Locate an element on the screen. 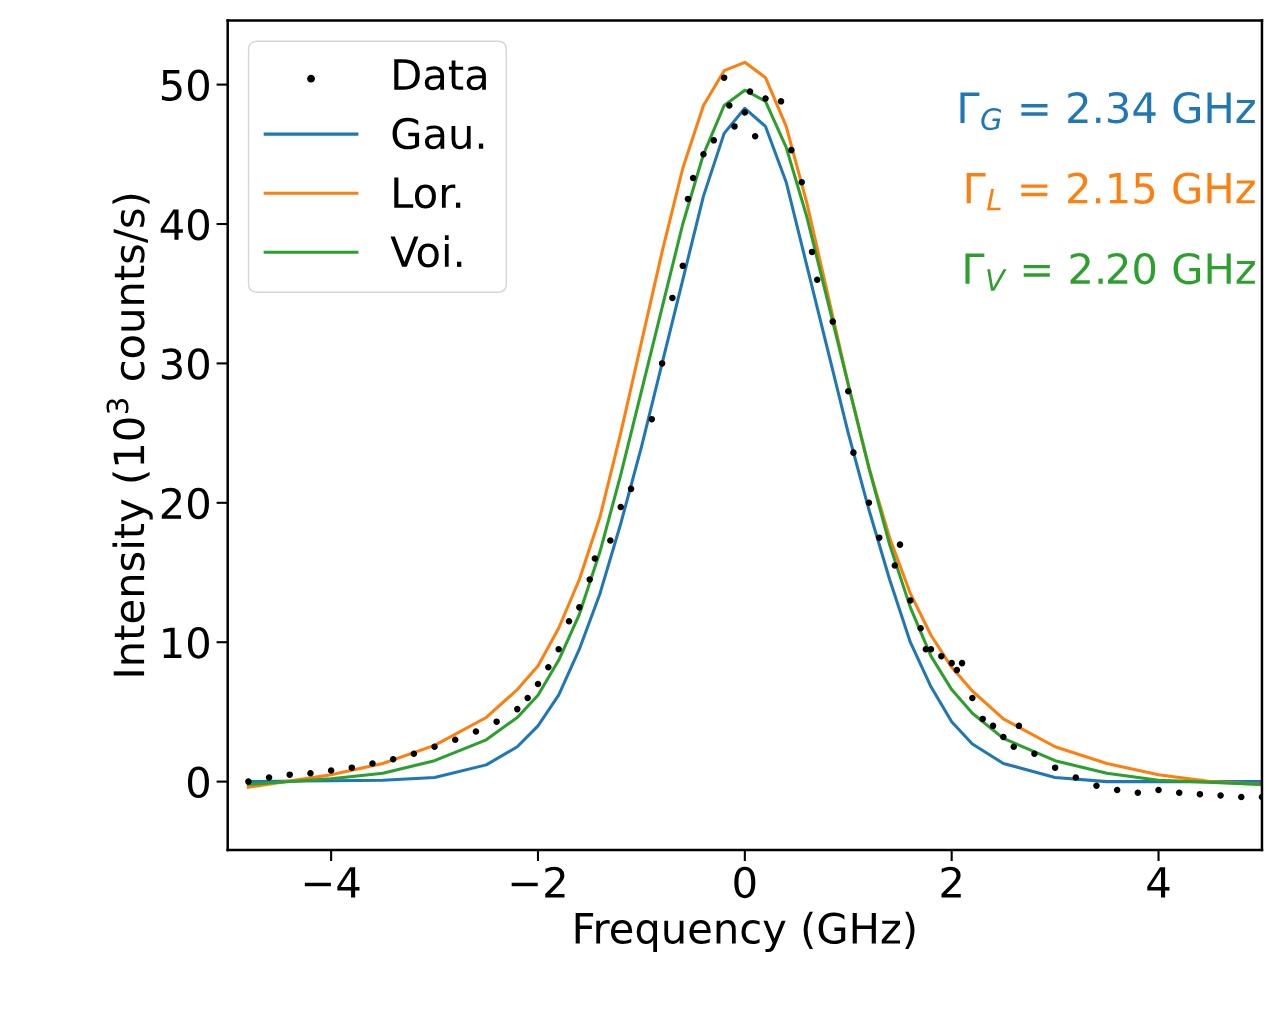 The image size is (1265, 1024). legend-label: Data is located at coordinates (440, 75).